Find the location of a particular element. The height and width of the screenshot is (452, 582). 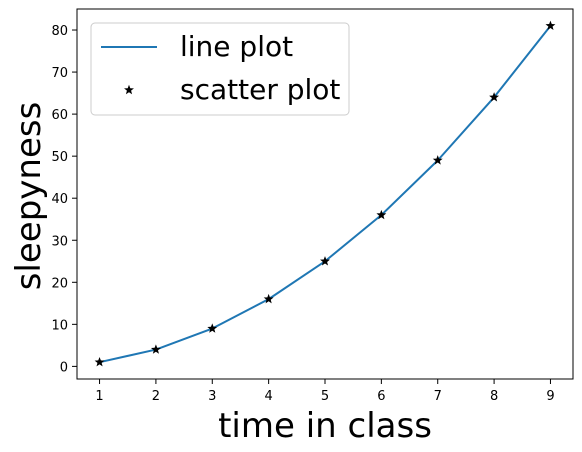

y-tick-label: 30 is located at coordinates (59, 241).